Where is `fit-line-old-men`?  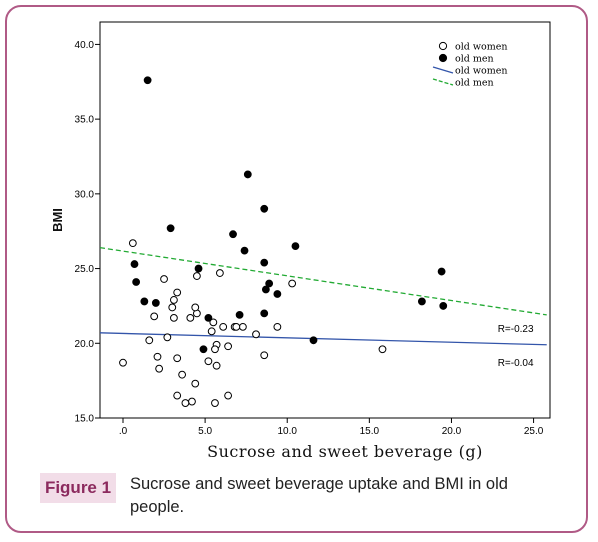
fit-line-old-men is located at coordinates (323, 281).